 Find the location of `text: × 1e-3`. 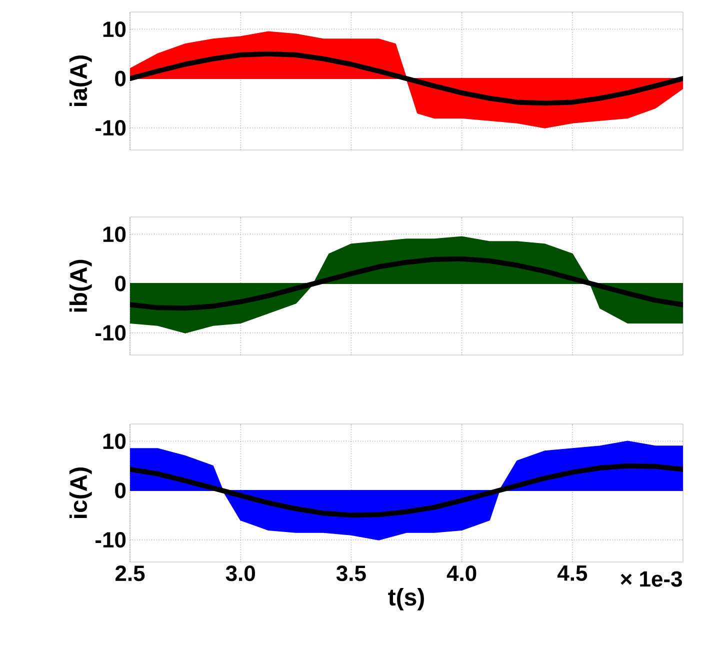

text: × 1e-3 is located at coordinates (651, 579).